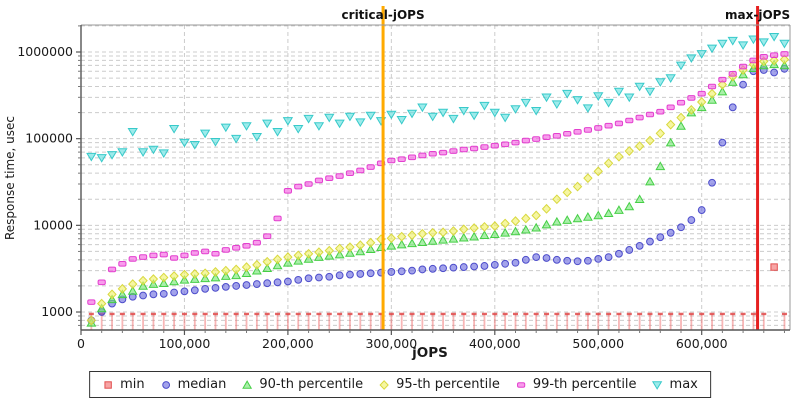 This screenshot has width=800, height=400. I want to click on legend-label: 95-th percentile, so click(448, 384).